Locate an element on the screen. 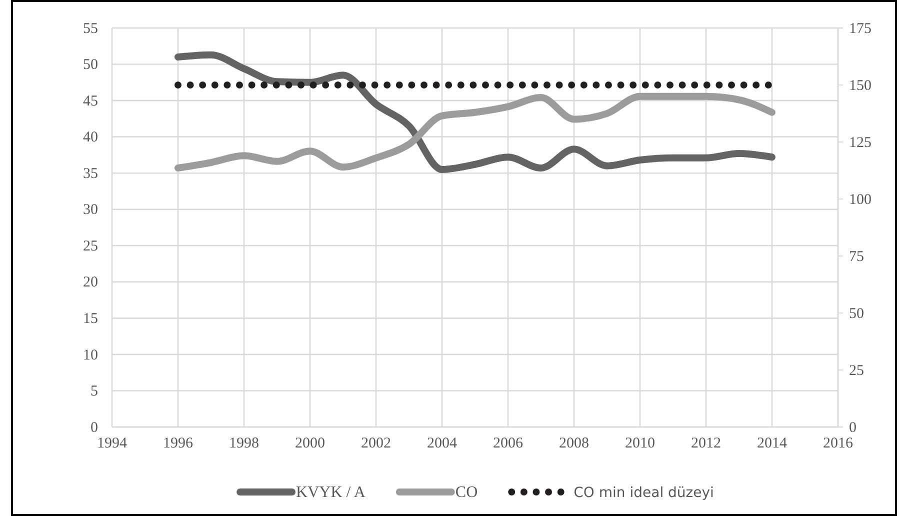  y-tick-label: 5 is located at coordinates (94, 392).